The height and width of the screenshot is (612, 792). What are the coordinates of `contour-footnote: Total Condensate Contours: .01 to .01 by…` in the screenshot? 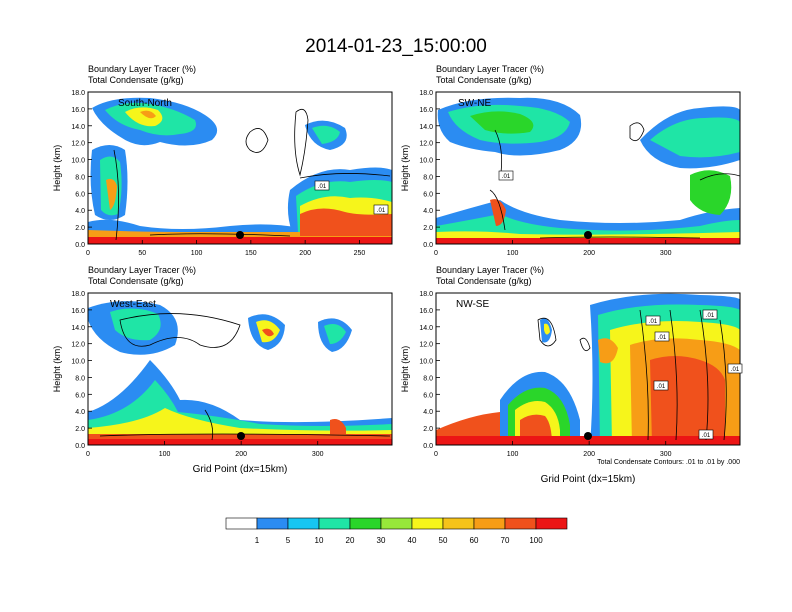 It's located at (668, 462).